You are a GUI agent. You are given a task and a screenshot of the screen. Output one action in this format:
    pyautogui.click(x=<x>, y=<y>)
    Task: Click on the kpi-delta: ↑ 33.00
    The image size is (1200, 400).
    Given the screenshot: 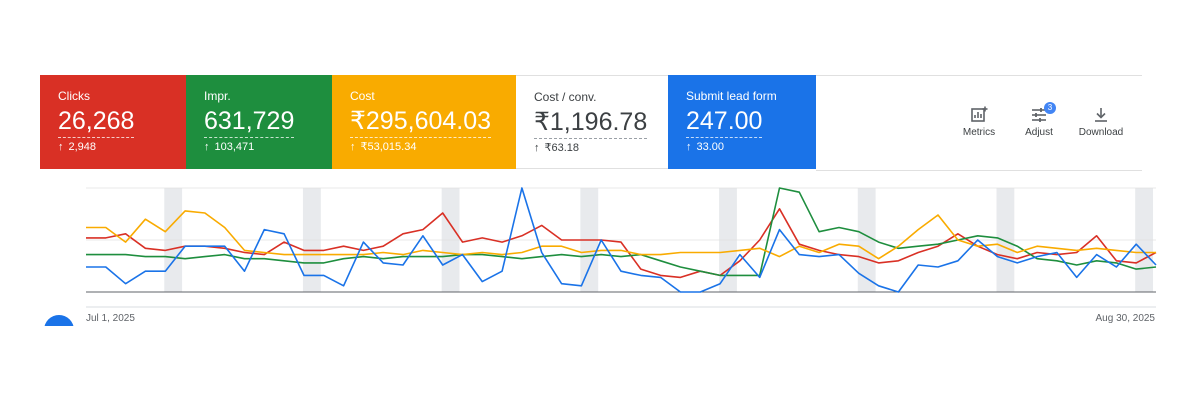 What is the action you would take?
    pyautogui.click(x=751, y=147)
    